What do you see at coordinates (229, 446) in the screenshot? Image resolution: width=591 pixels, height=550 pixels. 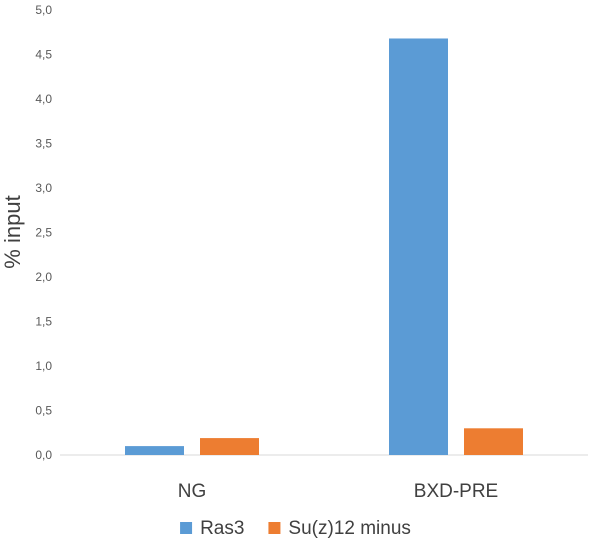 I see `bar-su-z-12-minus-ng` at bounding box center [229, 446].